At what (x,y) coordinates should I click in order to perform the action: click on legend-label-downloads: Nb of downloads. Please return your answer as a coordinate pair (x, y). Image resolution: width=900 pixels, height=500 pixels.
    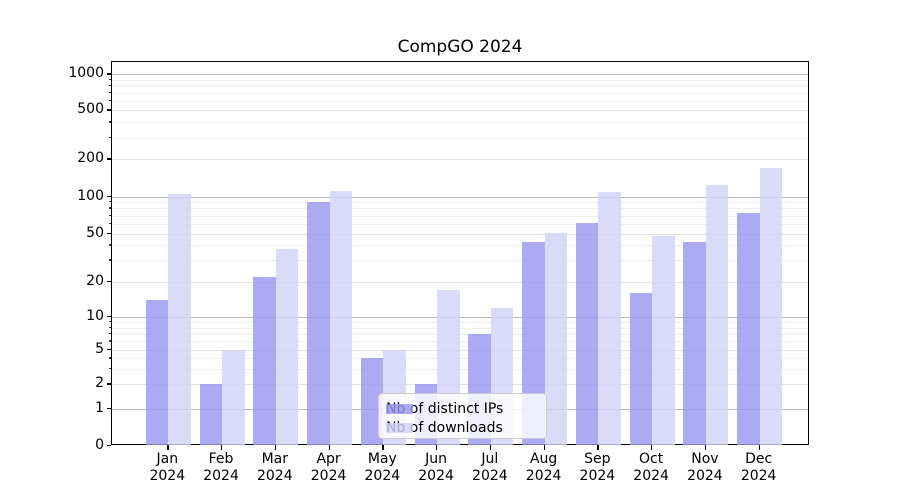
    Looking at the image, I should click on (444, 427).